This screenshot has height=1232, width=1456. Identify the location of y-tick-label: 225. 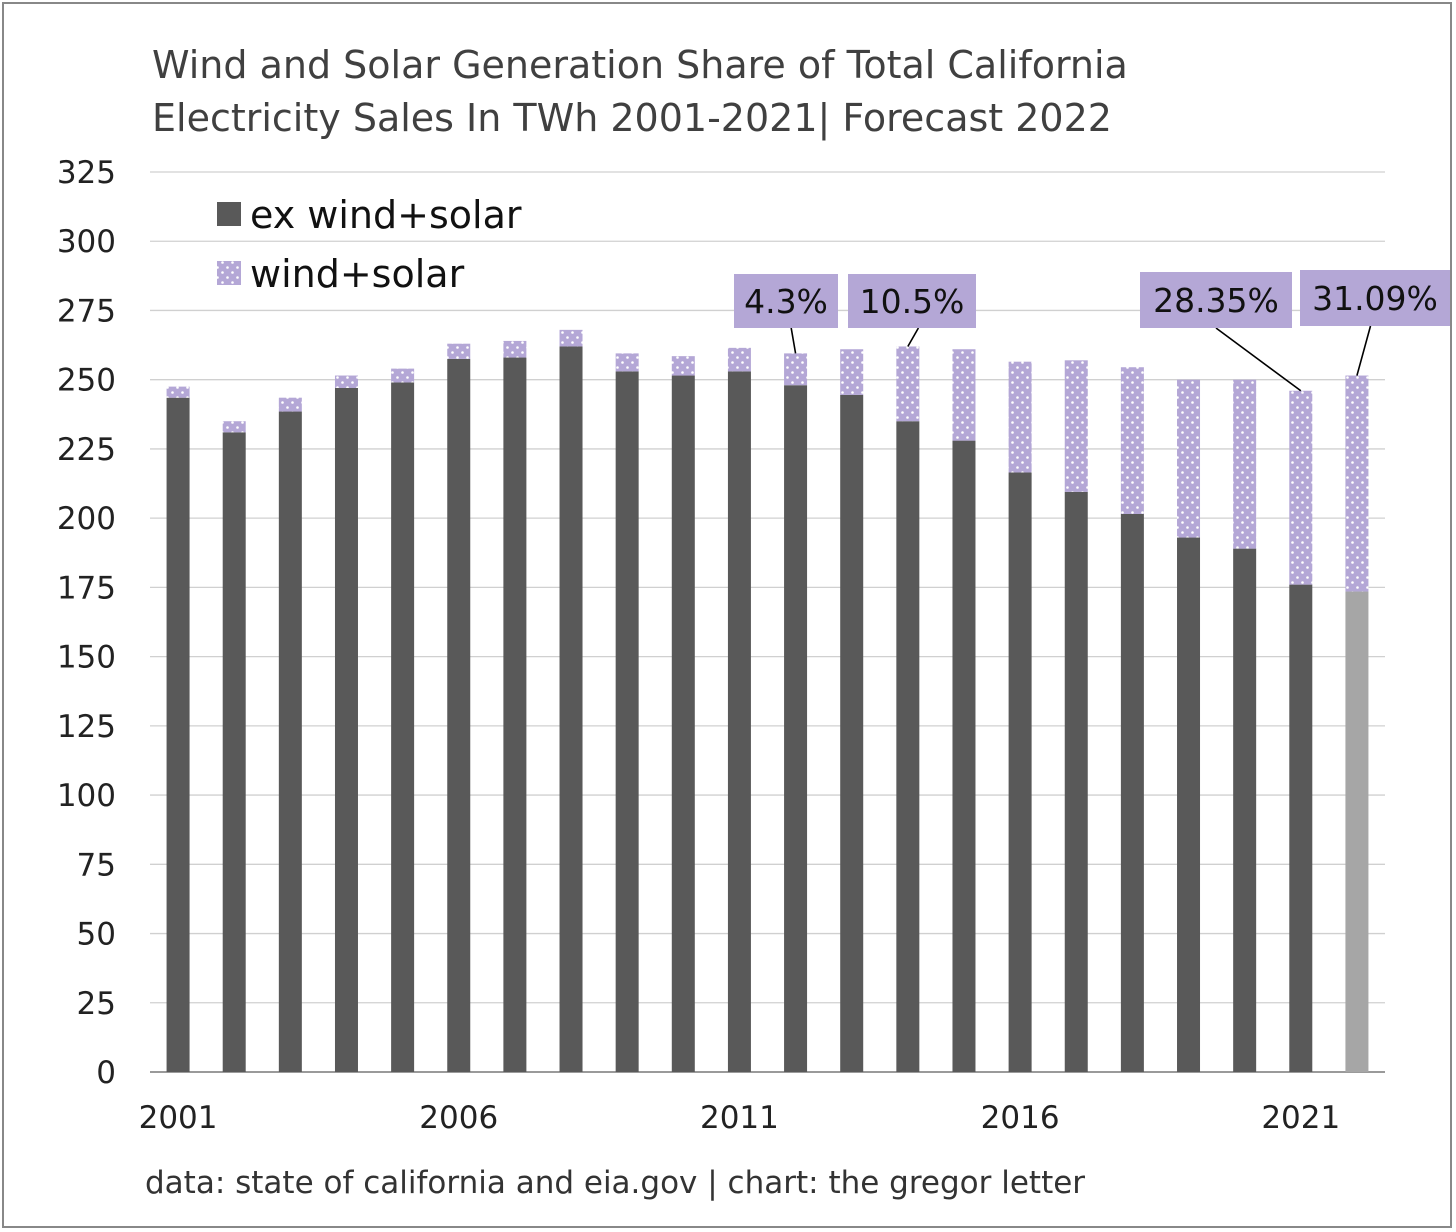
(86, 450).